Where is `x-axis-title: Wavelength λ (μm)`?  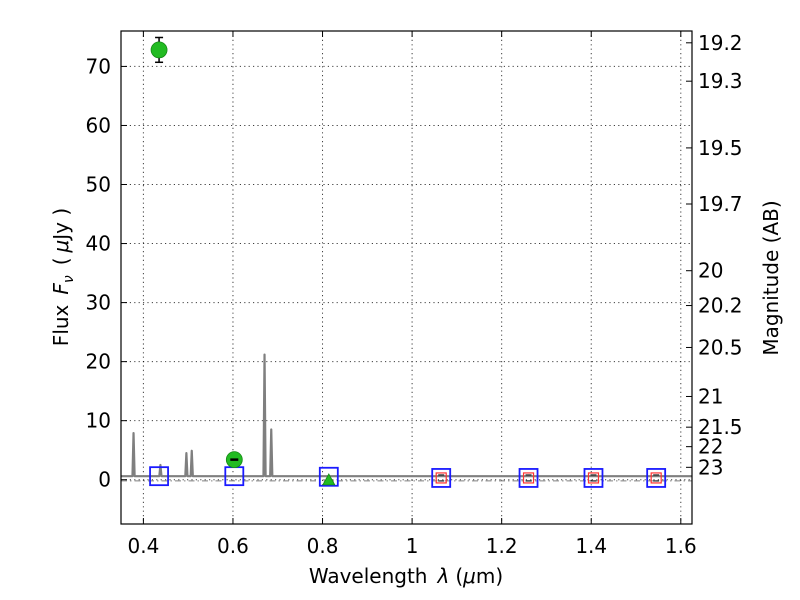 x-axis-title: Wavelength λ (μm) is located at coordinates (406, 576).